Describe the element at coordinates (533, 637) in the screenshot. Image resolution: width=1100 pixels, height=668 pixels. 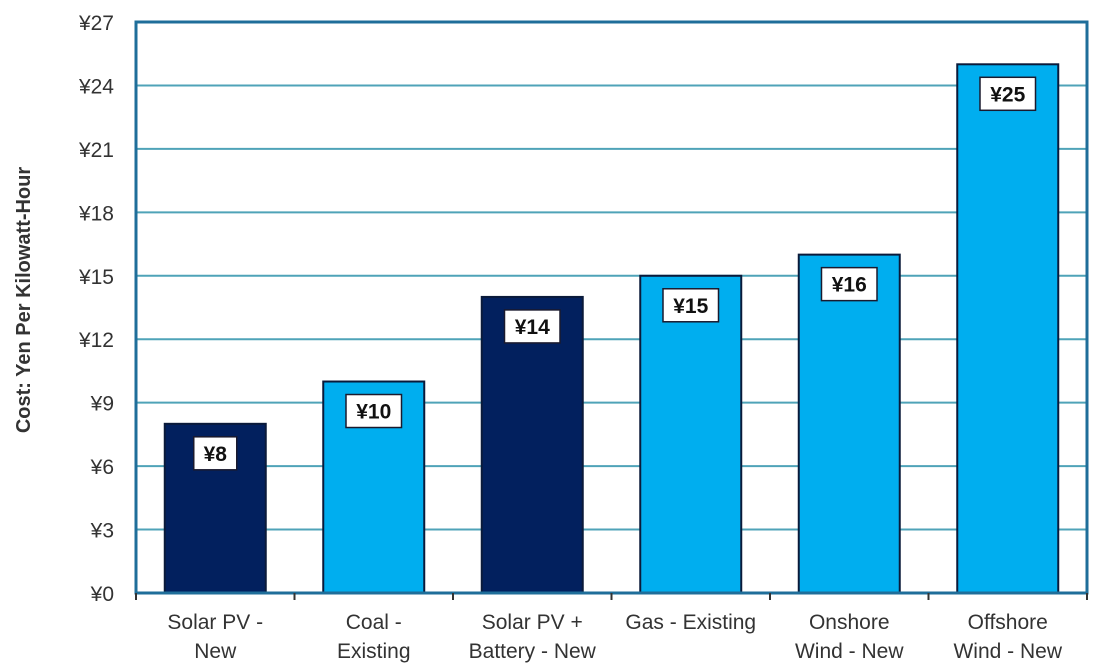
I see `x-tick-label: Solar PV + Battery - New` at that location.